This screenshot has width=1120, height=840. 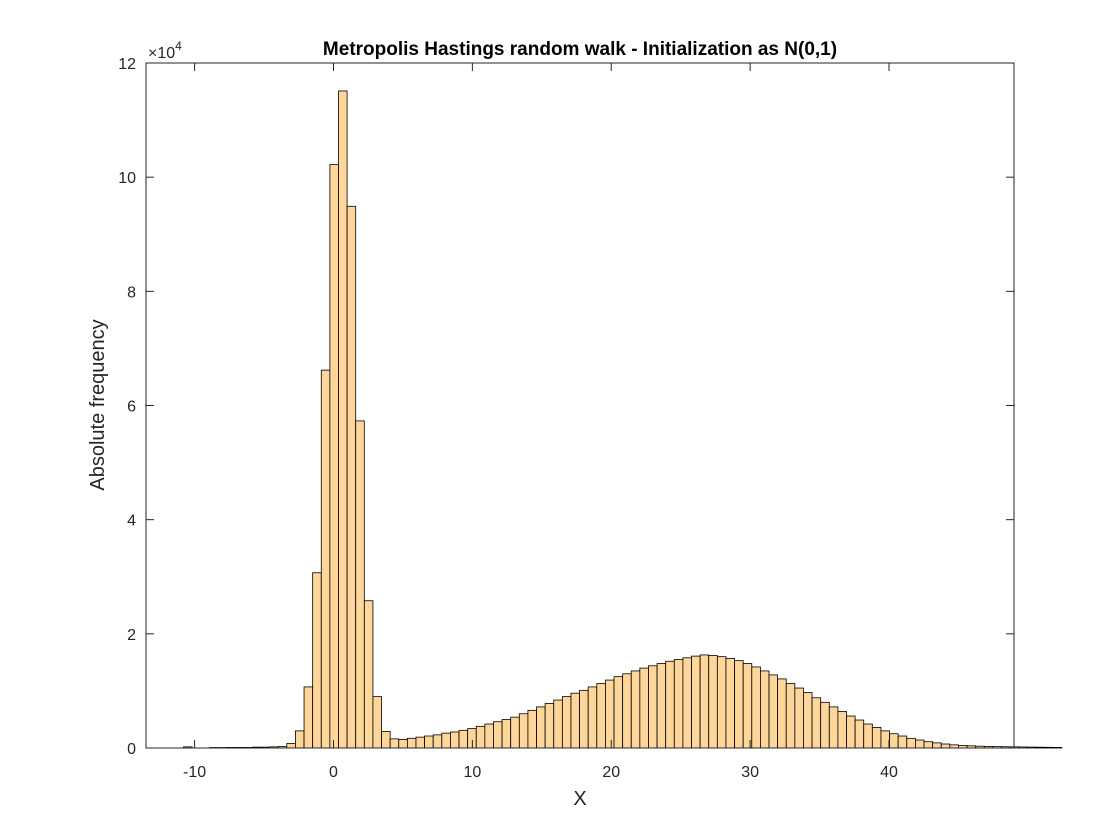 What do you see at coordinates (127, 178) in the screenshot?
I see `y-tick-label: 10` at bounding box center [127, 178].